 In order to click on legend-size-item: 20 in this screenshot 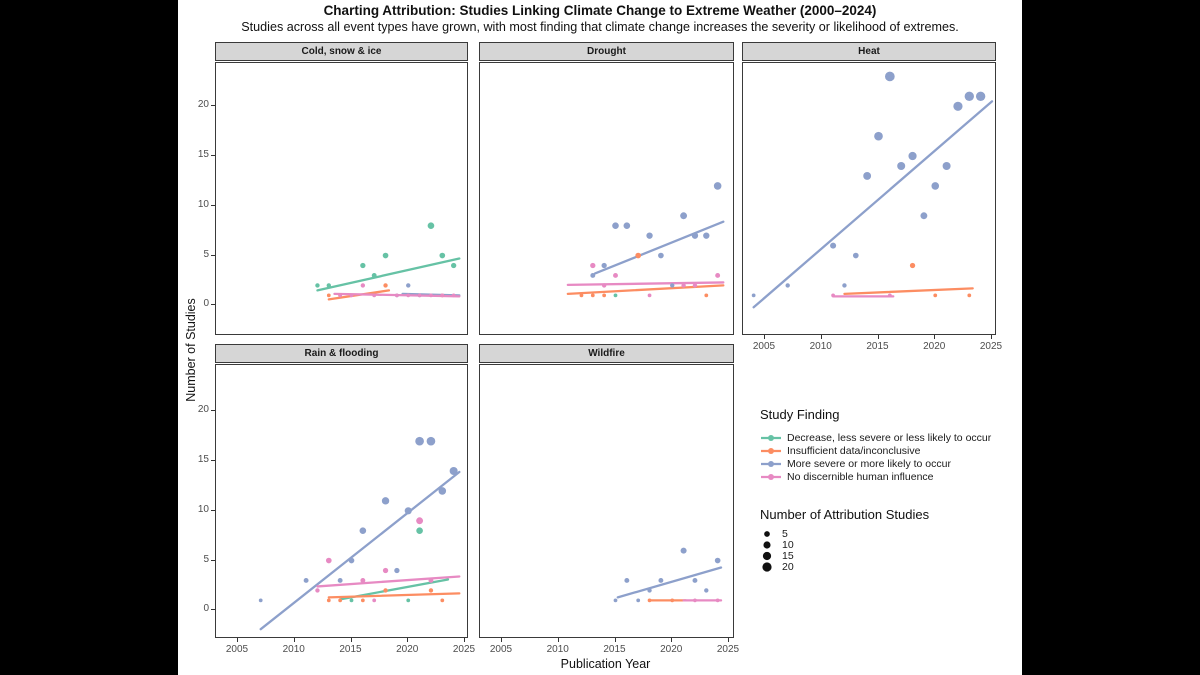, I will do `click(885, 567)`.